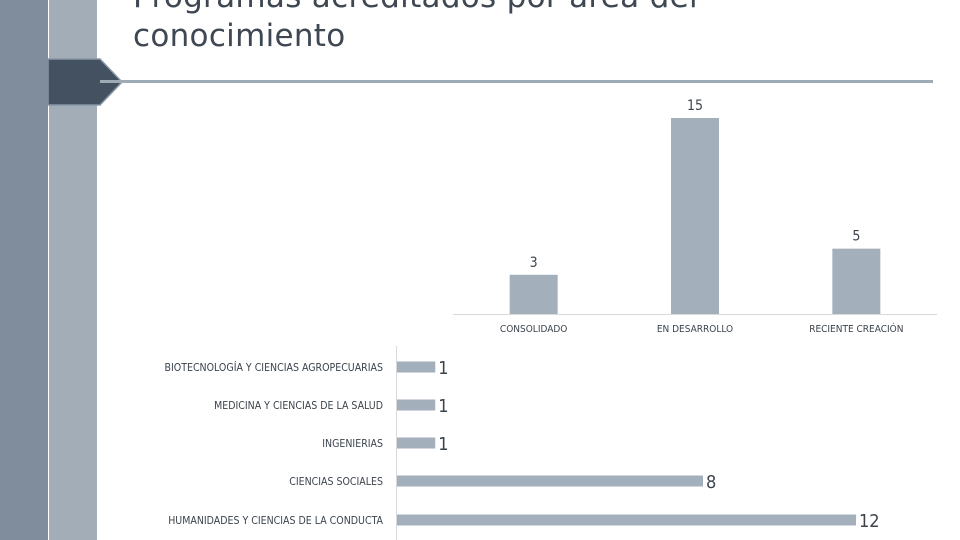 This screenshot has width=960, height=540. What do you see at coordinates (711, 482) in the screenshot?
I see `horizontal-bar-data-label: 8` at bounding box center [711, 482].